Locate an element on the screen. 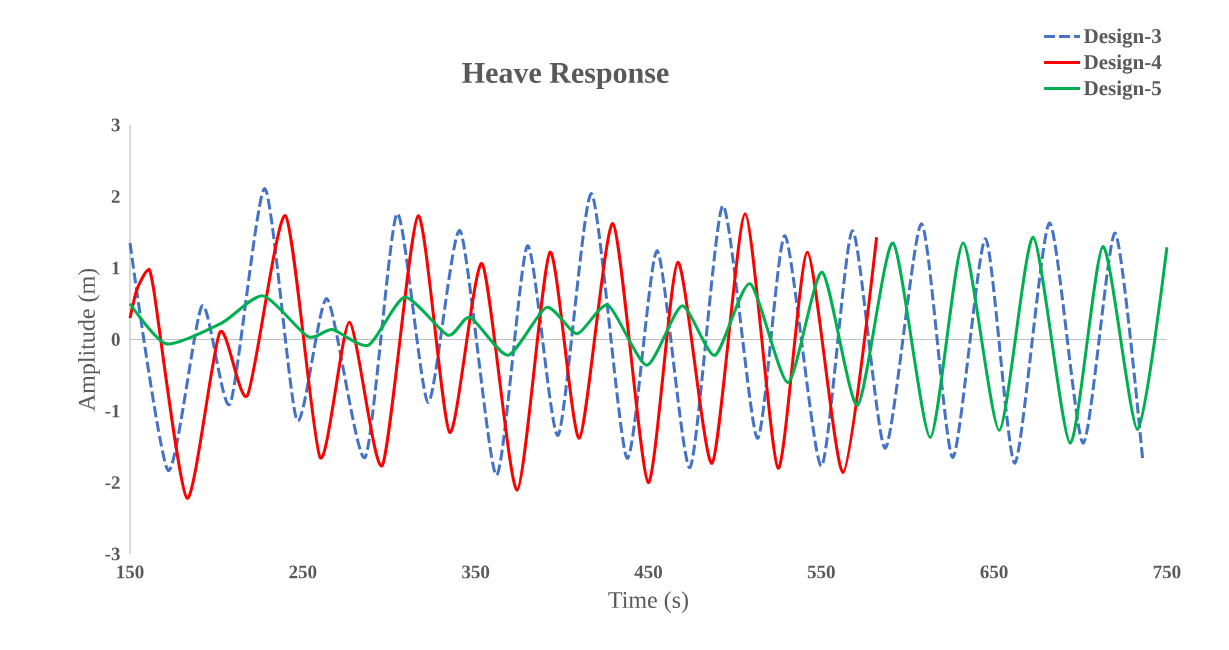 Image resolution: width=1229 pixels, height=650 pixels. y-tick-label: -3 is located at coordinates (112, 554).